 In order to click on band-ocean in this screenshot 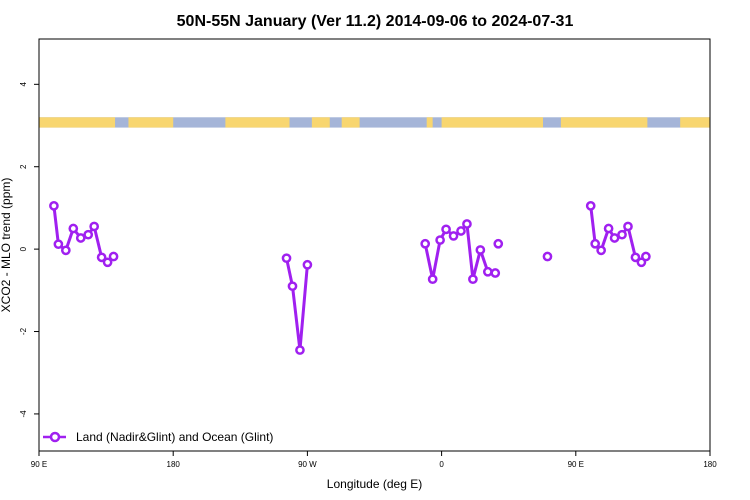, I will do `click(374, 122)`.